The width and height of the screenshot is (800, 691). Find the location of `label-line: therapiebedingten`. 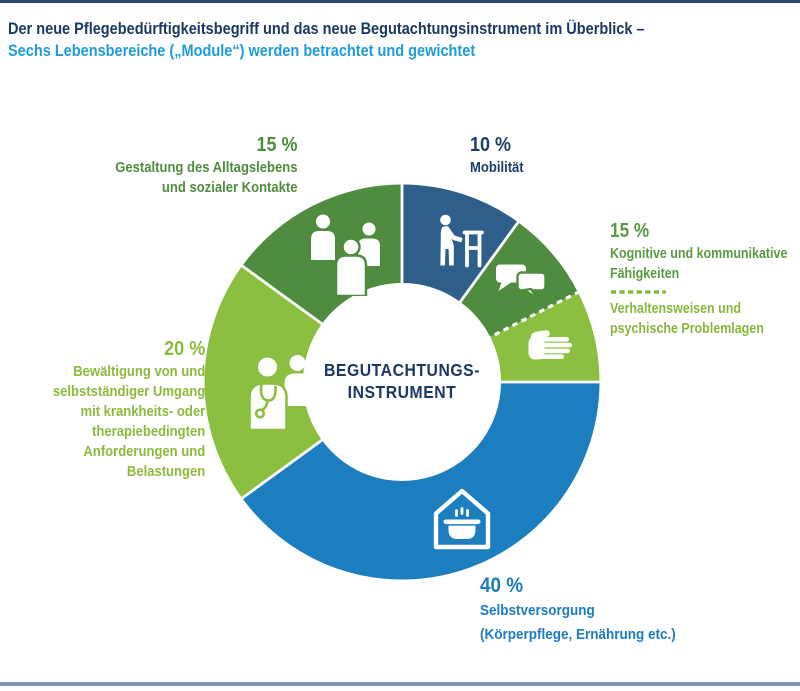

label-line: therapiebedingten is located at coordinates (148, 432).